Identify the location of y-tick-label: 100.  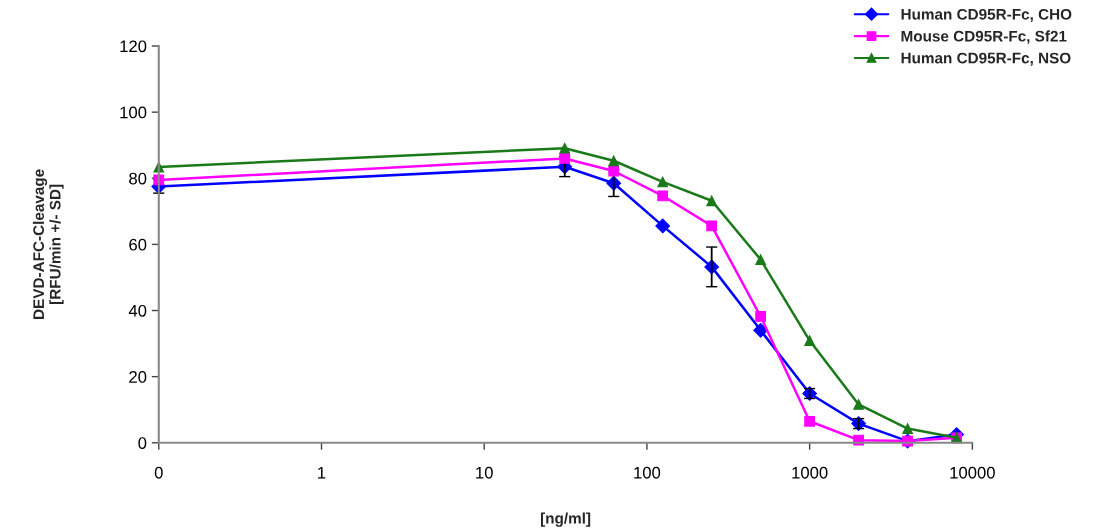
(133, 112).